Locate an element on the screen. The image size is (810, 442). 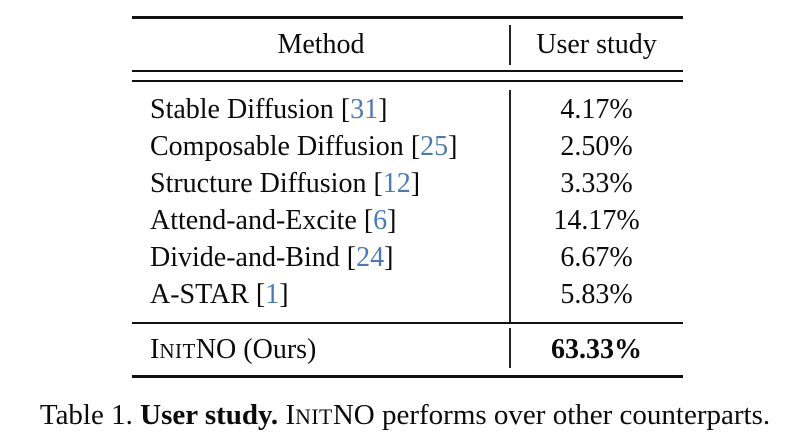
method-cell: Attend-and-Excite [6] is located at coordinates (321, 221).